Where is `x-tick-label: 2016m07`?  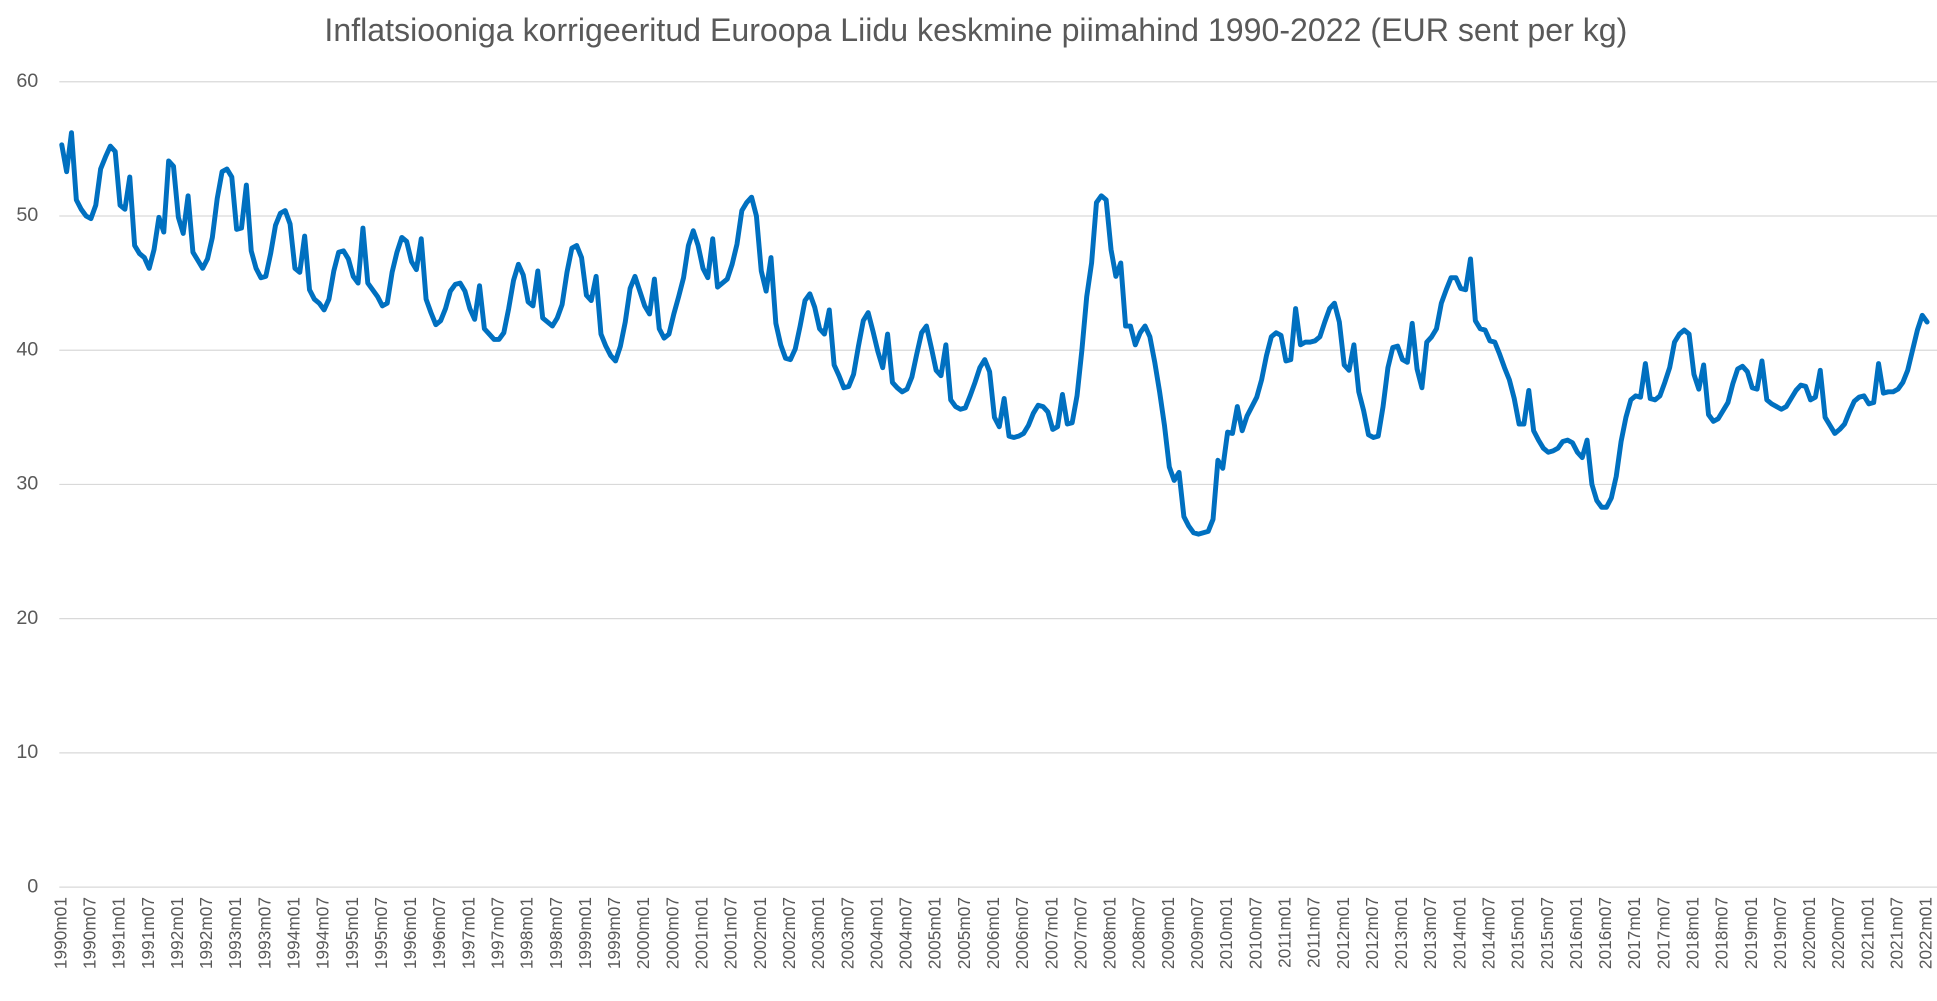
x-tick-label: 2016m07 is located at coordinates (1605, 933).